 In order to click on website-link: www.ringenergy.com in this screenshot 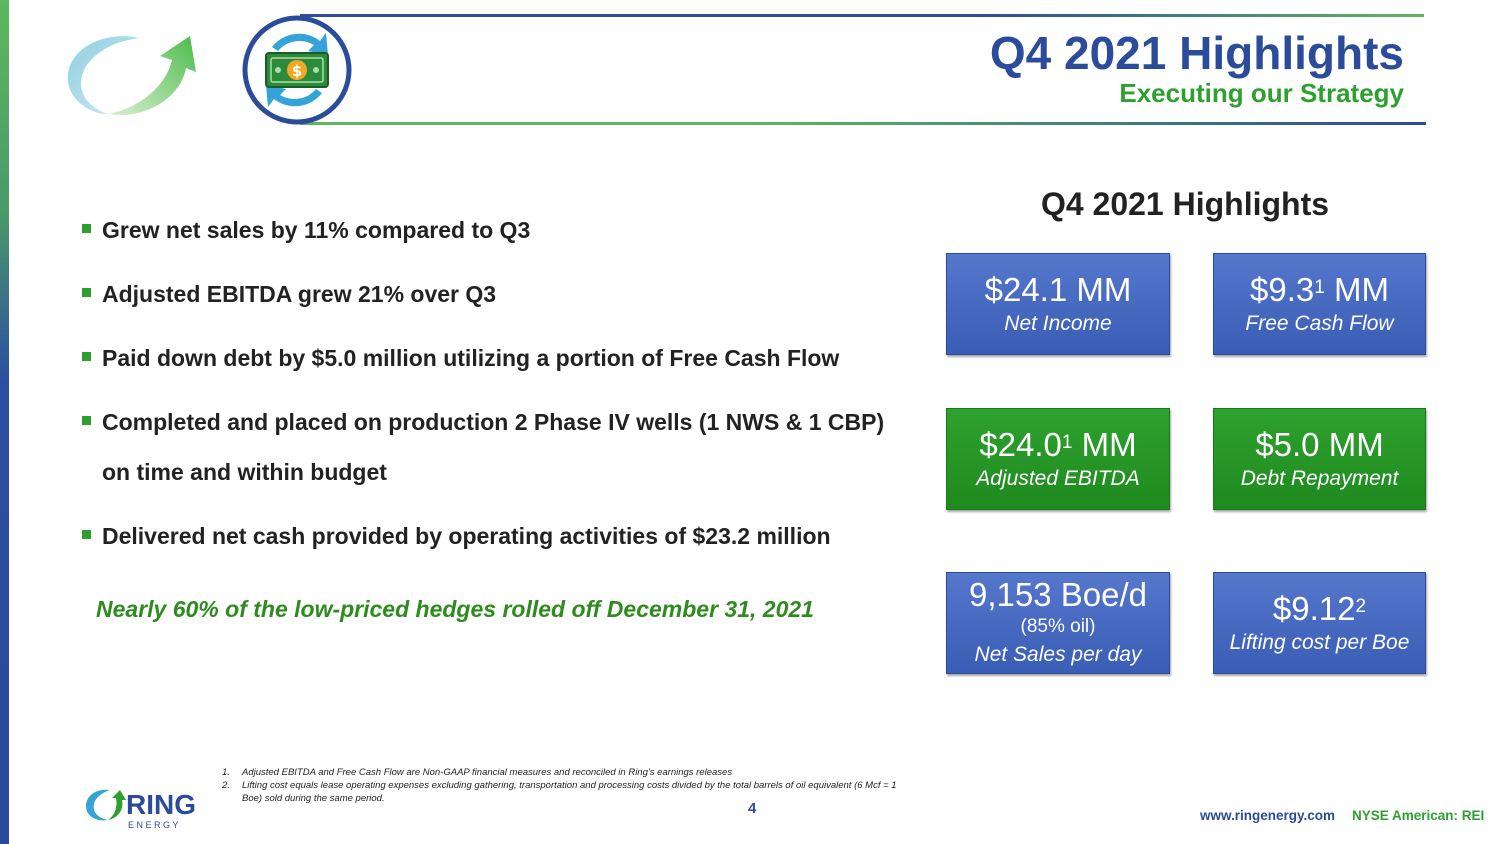, I will do `click(1268, 815)`.